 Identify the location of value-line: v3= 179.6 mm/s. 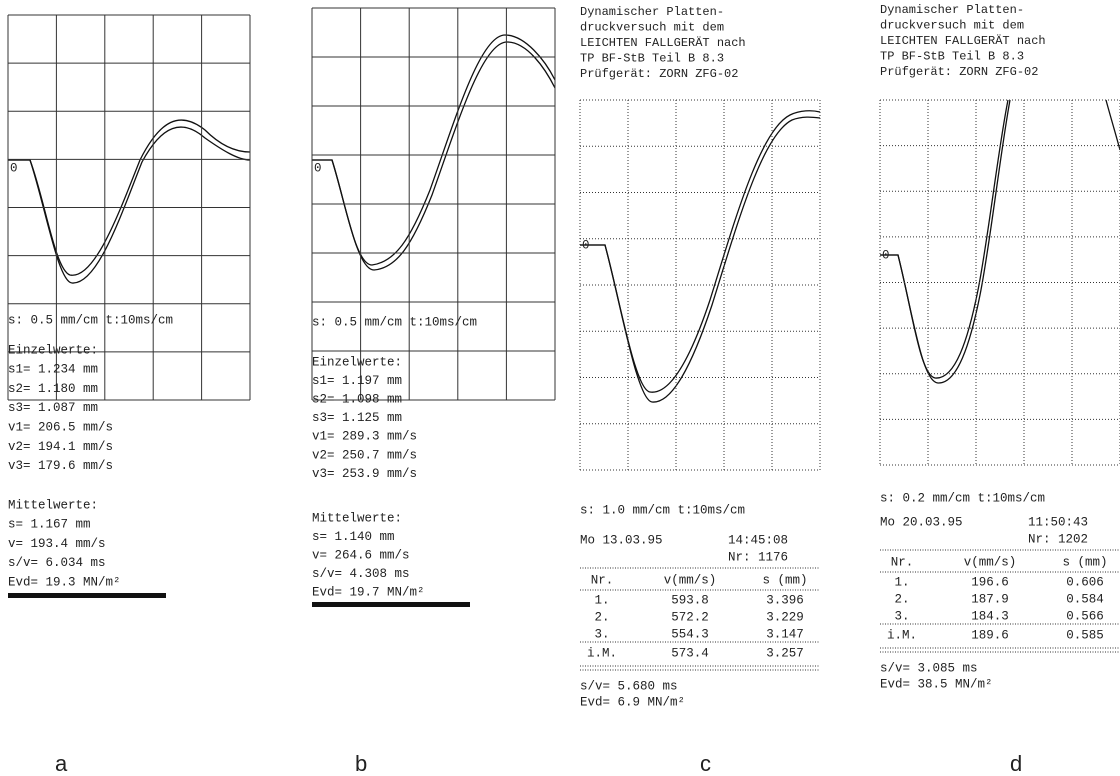
(60, 466).